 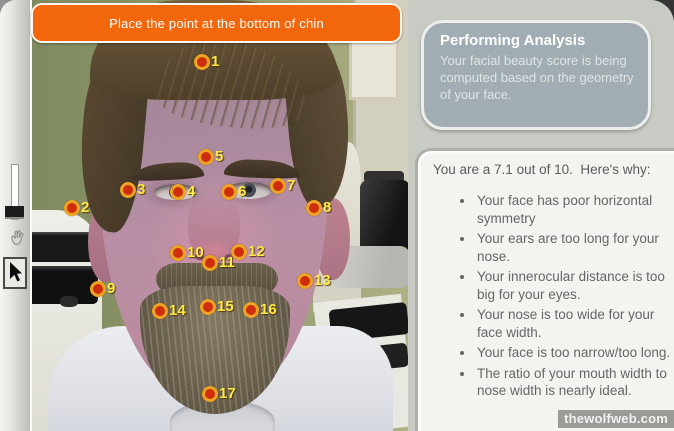 What do you see at coordinates (291, 185) in the screenshot?
I see `point-number: 7` at bounding box center [291, 185].